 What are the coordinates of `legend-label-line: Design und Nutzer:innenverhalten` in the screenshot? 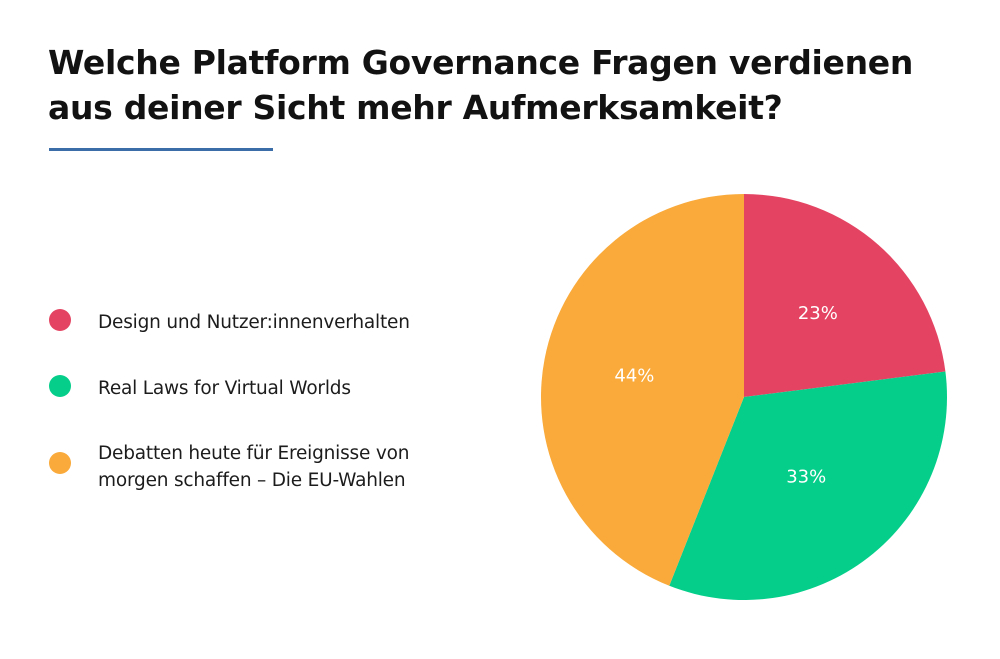 It's located at (254, 322).